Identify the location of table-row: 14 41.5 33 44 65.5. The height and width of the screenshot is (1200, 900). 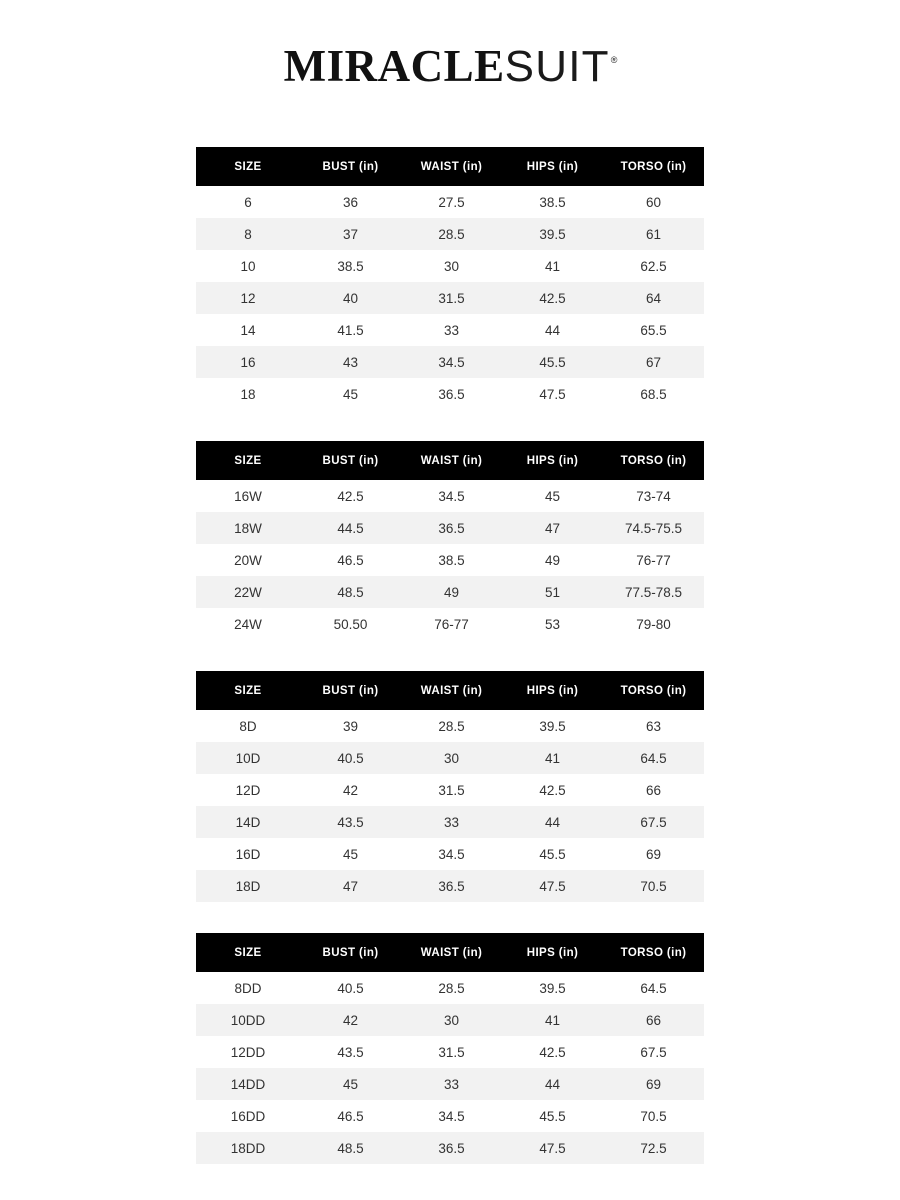
(450, 330).